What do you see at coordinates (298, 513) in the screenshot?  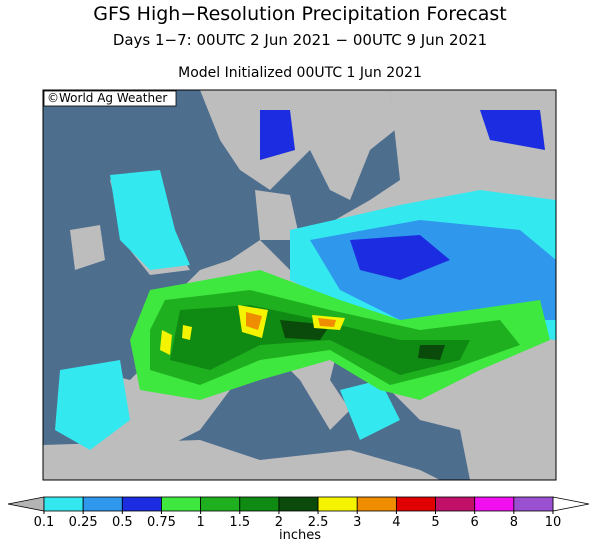 I see `colorbar: 0.1 0.25 0.5 0.75 1 1.5 2 2.5 3 4 5 6 8 10` at bounding box center [298, 513].